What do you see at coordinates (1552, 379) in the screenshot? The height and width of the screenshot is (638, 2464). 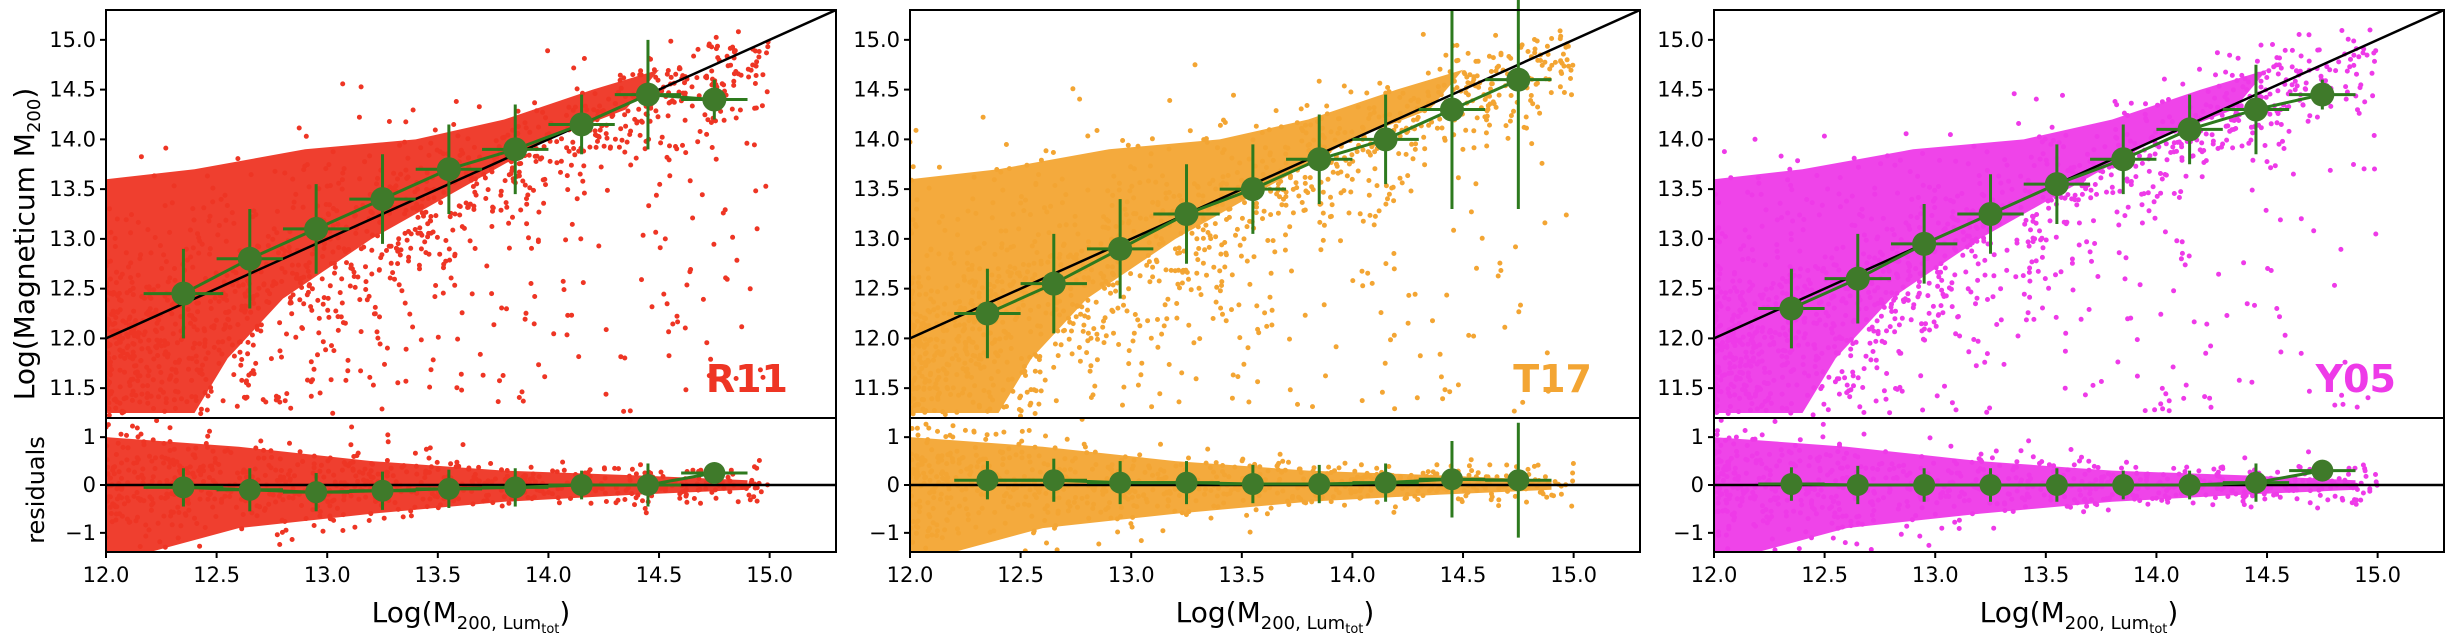 I see `panel-label: T17` at bounding box center [1552, 379].